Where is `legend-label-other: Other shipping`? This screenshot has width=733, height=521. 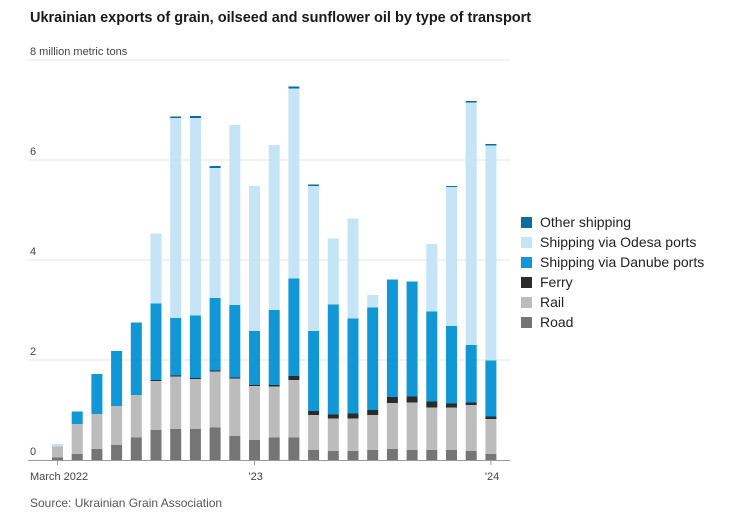 legend-label-other: Other shipping is located at coordinates (586, 222).